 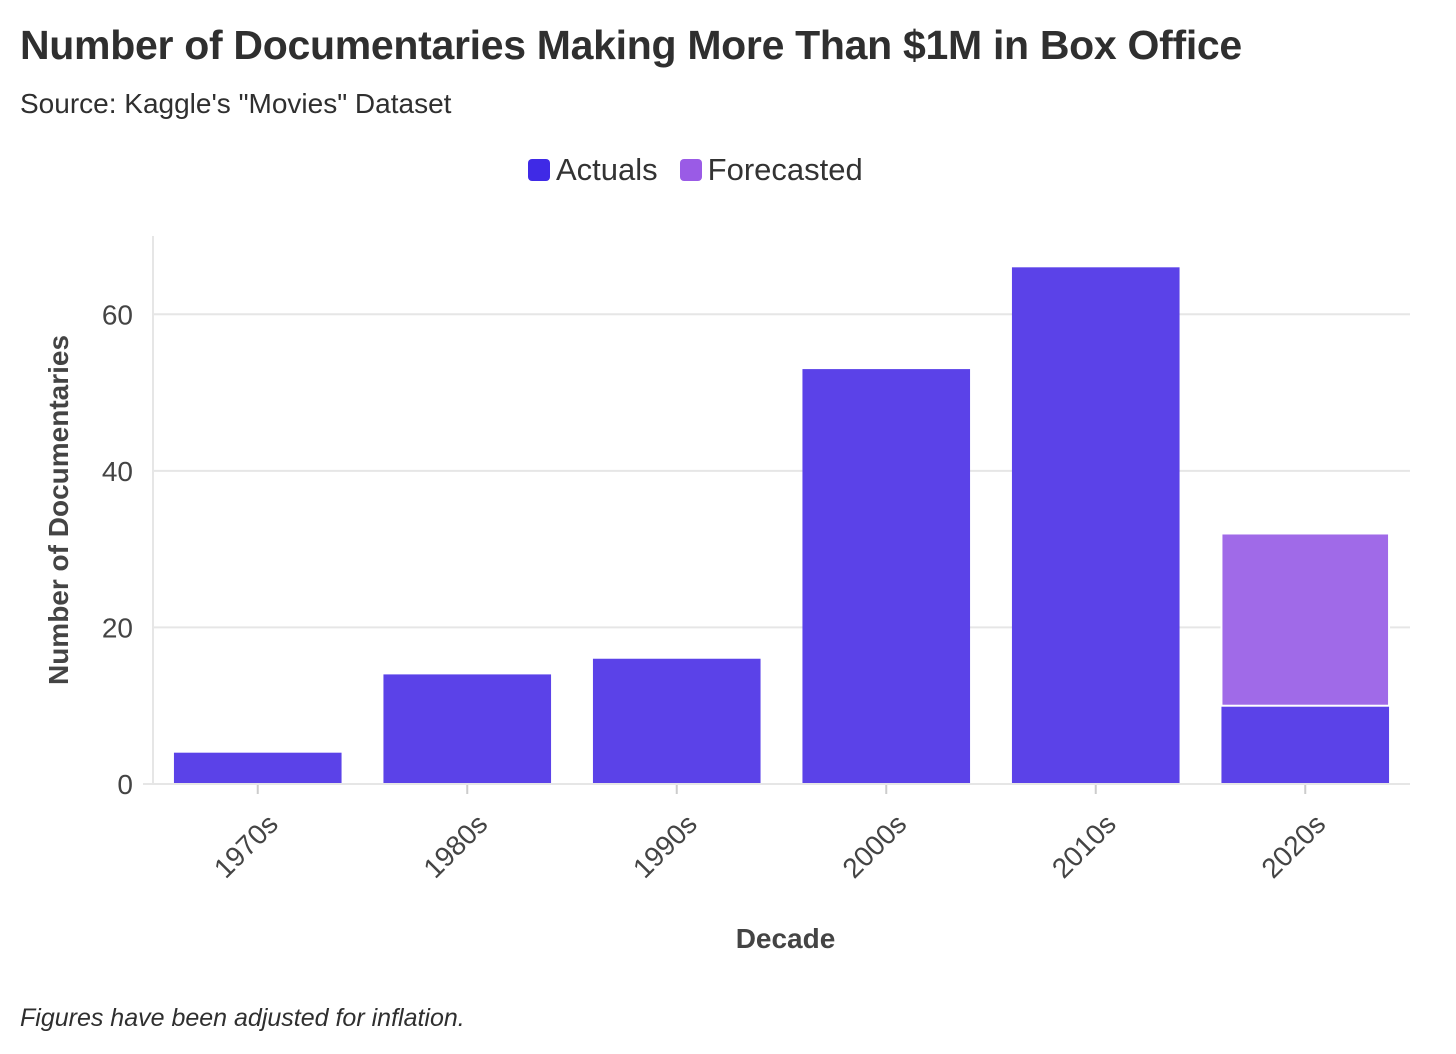 What do you see at coordinates (785, 169) in the screenshot?
I see `legend-label-forecasted: Forecasted` at bounding box center [785, 169].